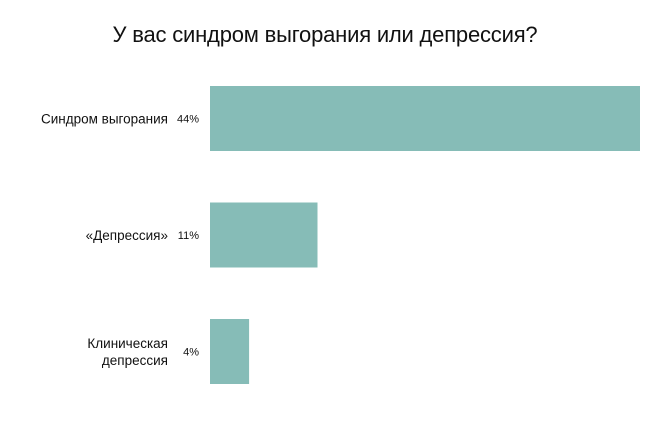 This screenshot has width=650, height=442. I want to click on category-label-line: «Депрессия», so click(127, 235).